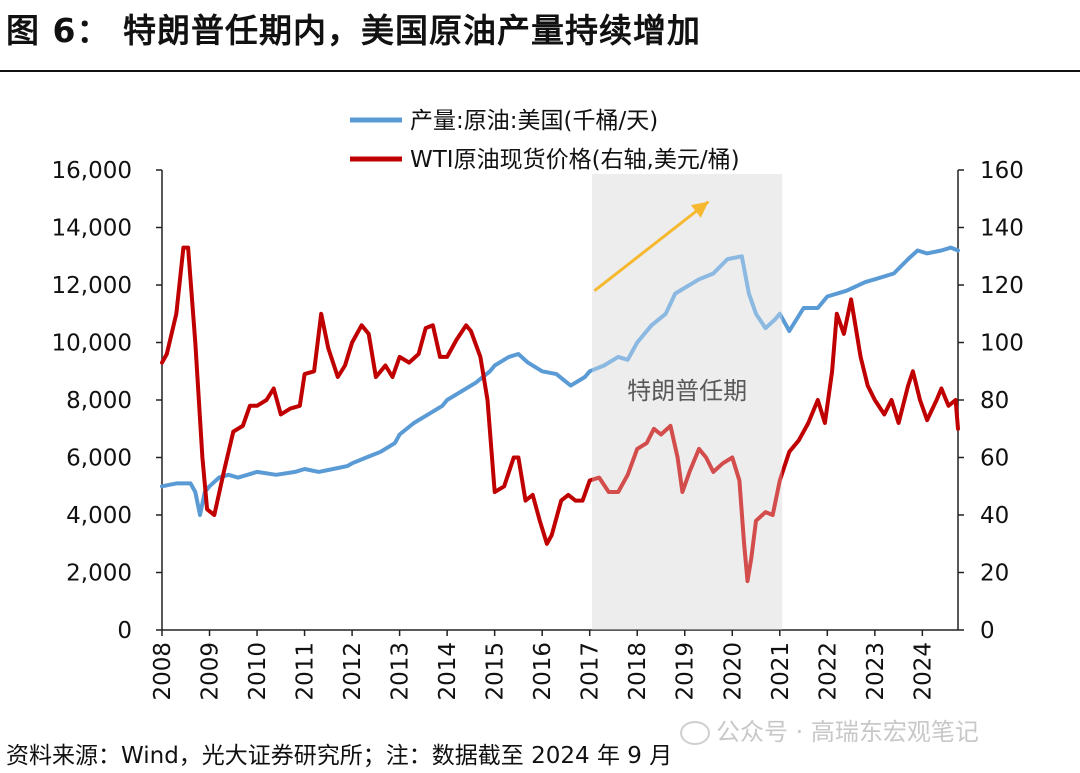 The height and width of the screenshot is (773, 1080). What do you see at coordinates (695, 733) in the screenshot?
I see `wechat-icon` at bounding box center [695, 733].